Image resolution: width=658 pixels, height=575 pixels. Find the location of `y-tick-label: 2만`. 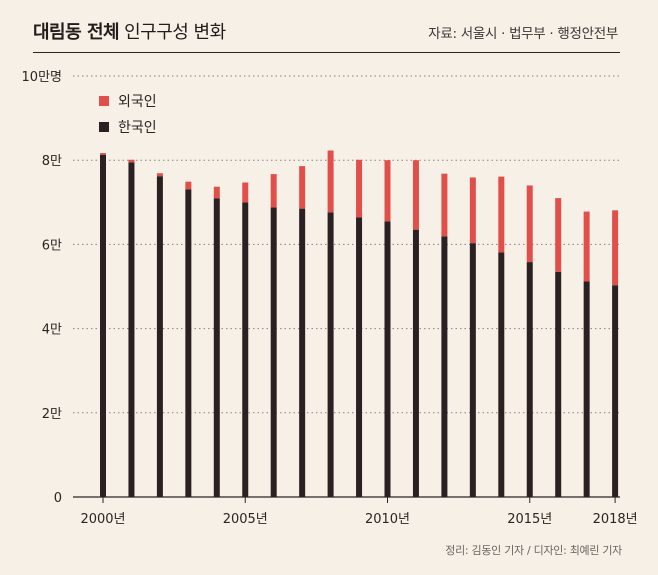

y-tick-label: 2만 is located at coordinates (52, 414).